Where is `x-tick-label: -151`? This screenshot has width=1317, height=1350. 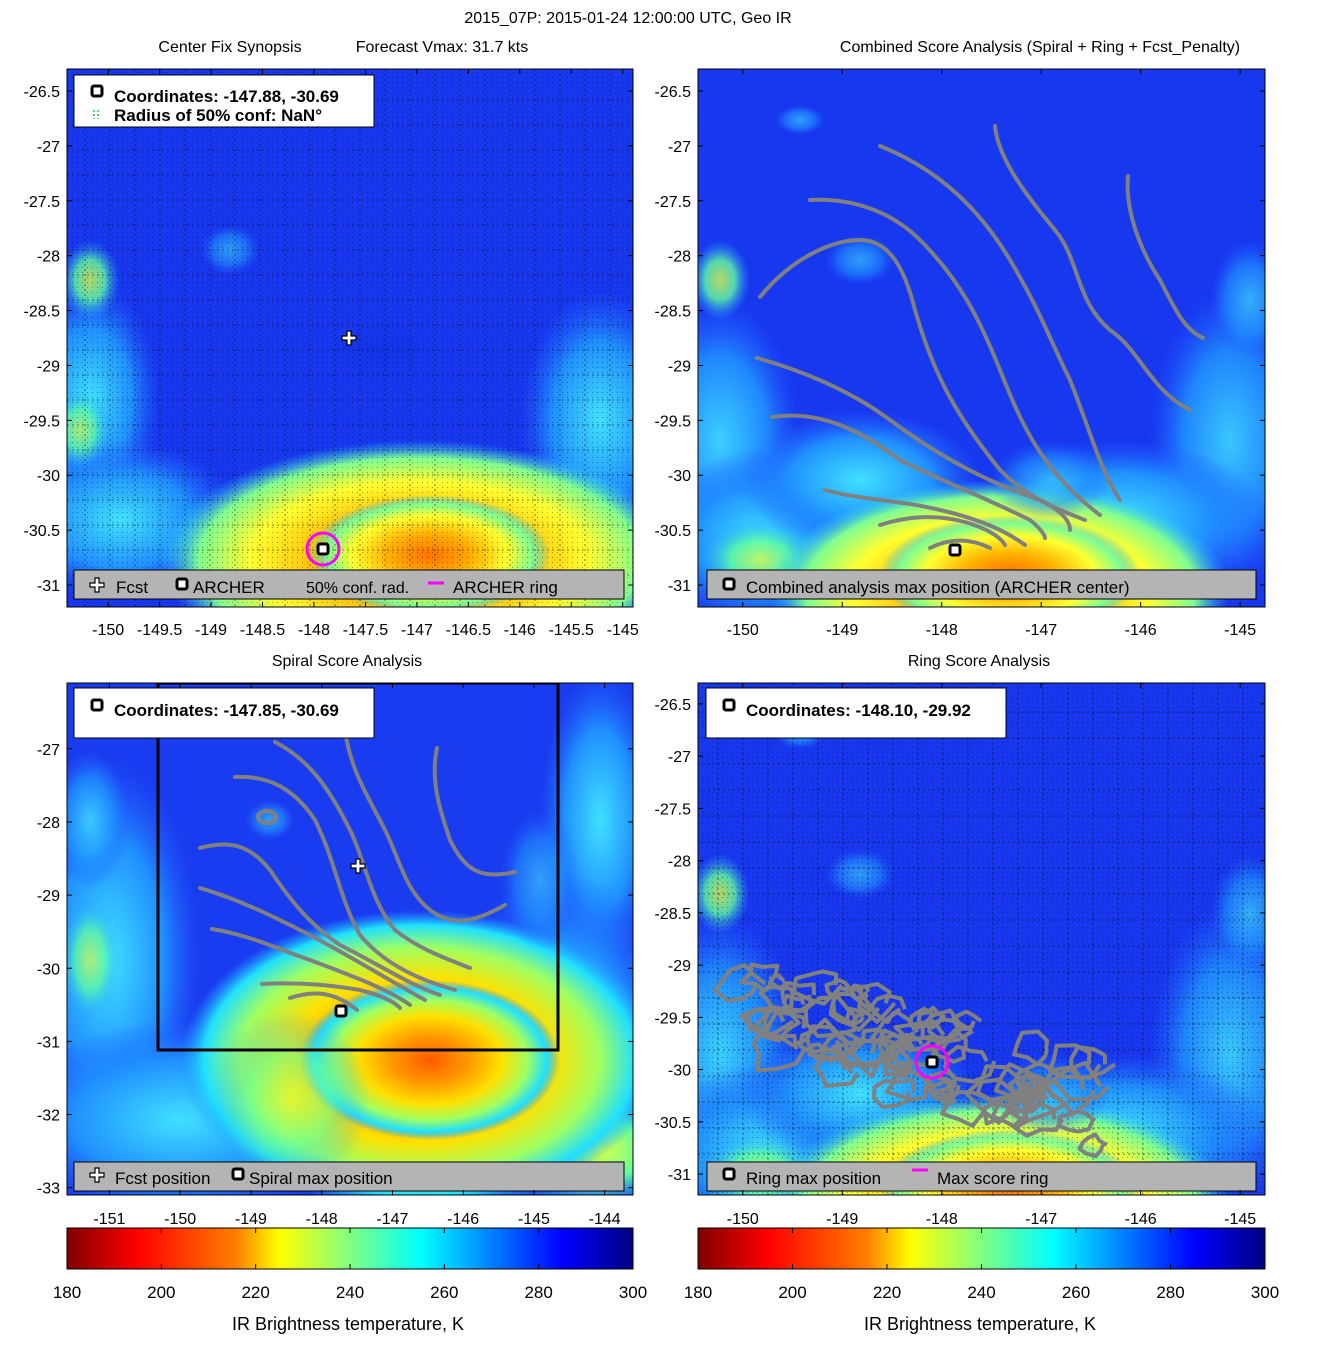 x-tick-label: -151 is located at coordinates (109, 1219).